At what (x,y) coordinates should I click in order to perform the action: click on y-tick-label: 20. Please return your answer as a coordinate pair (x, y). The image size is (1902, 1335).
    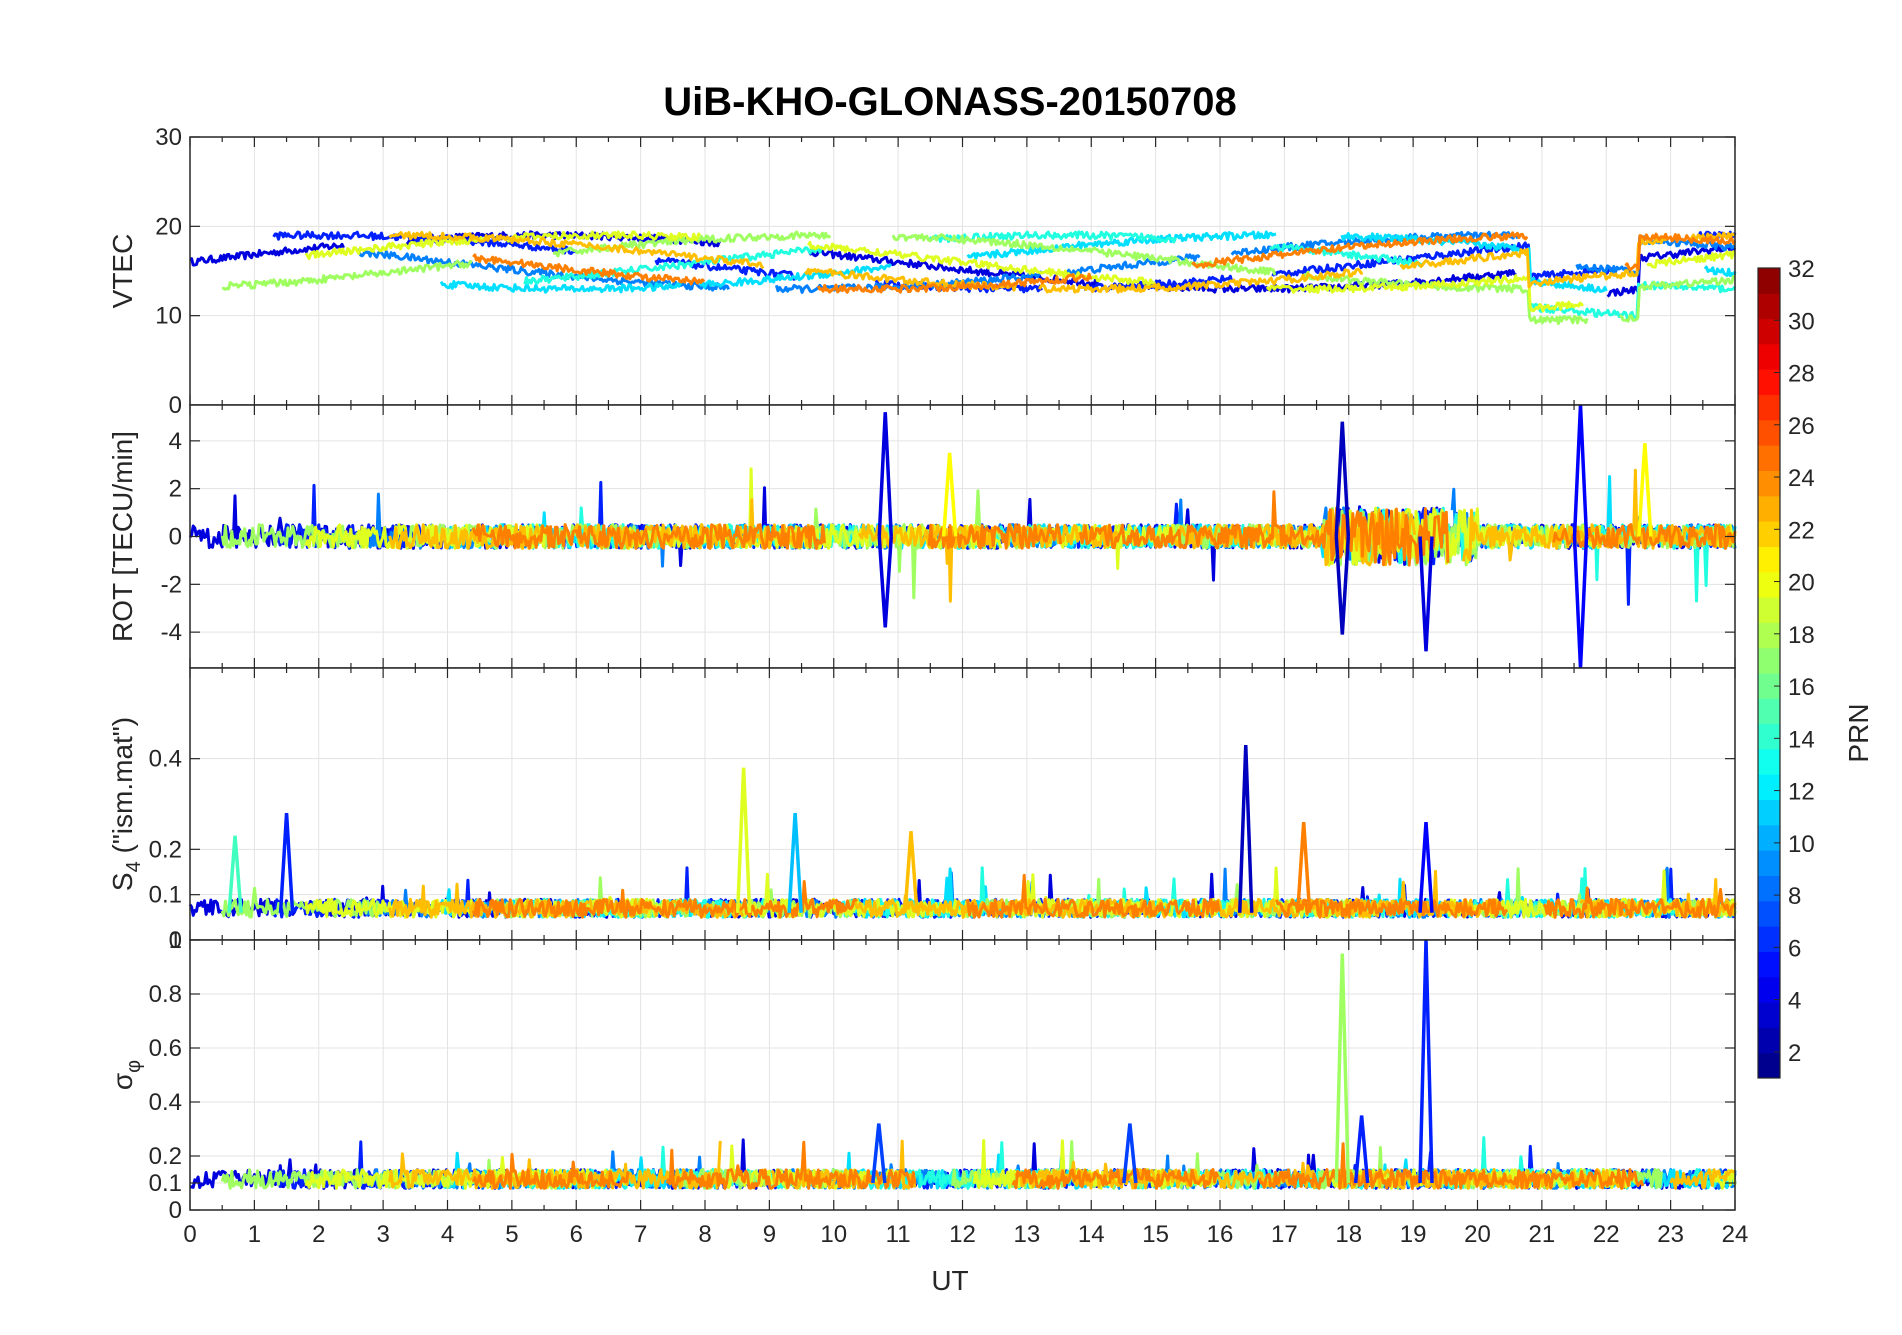
    Looking at the image, I should click on (168, 226).